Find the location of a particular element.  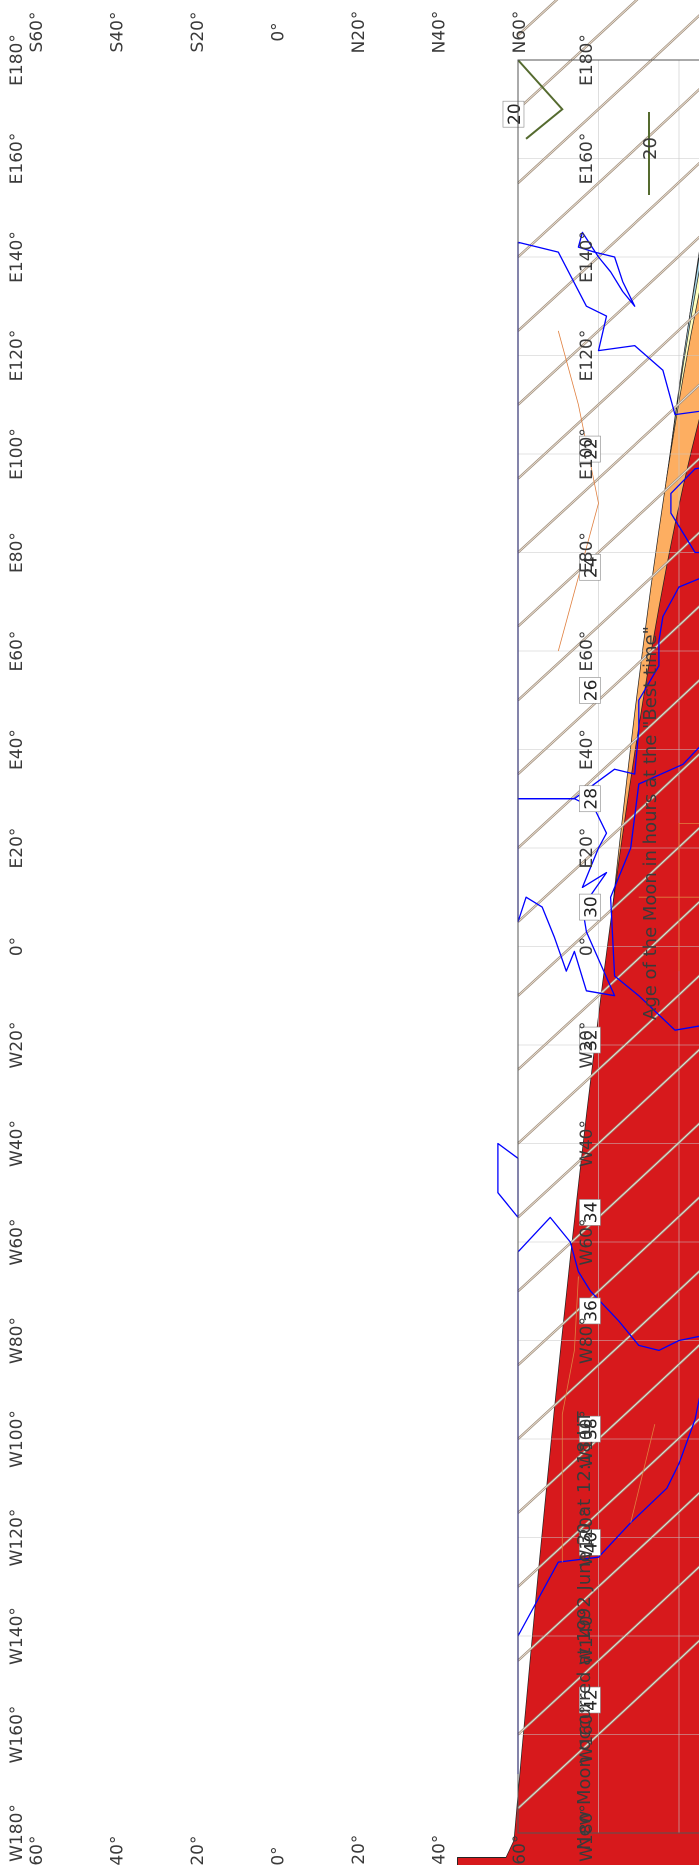

contour-label-north: 40 is located at coordinates (590, 1542).